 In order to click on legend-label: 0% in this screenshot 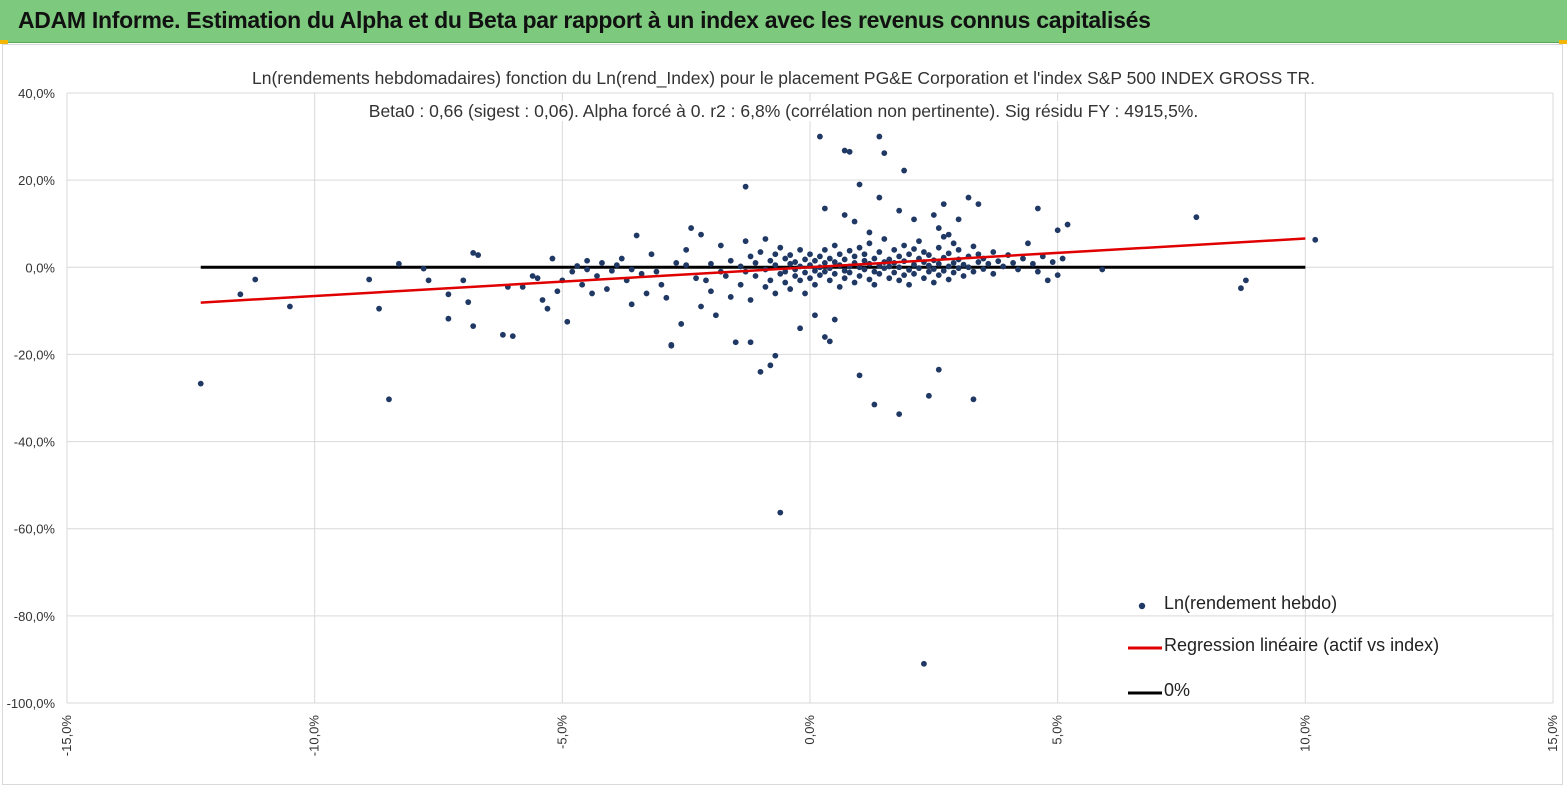, I will do `click(1177, 690)`.